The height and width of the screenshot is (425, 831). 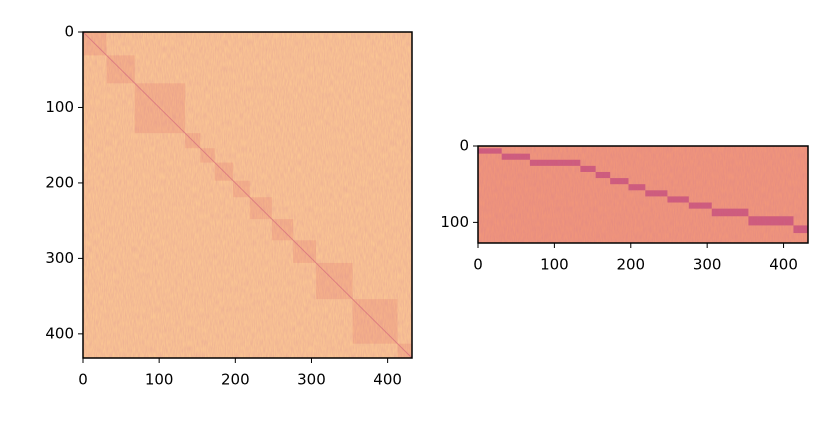 I want to click on axes-frame, so click(x=643, y=194).